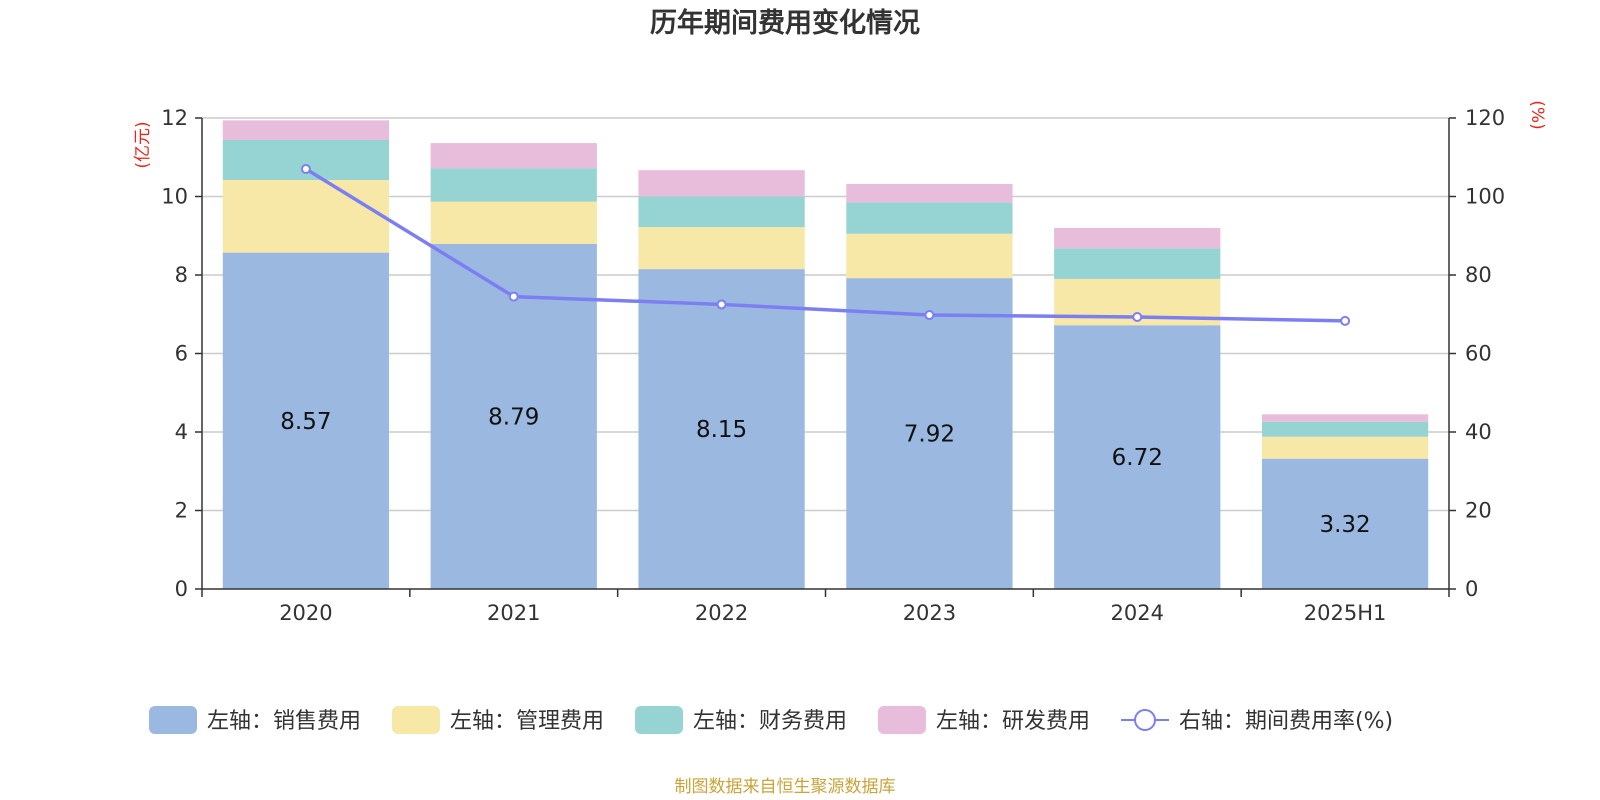 The image size is (1600, 800). What do you see at coordinates (305, 613) in the screenshot?
I see `x-axis-tick-label: 2020` at bounding box center [305, 613].